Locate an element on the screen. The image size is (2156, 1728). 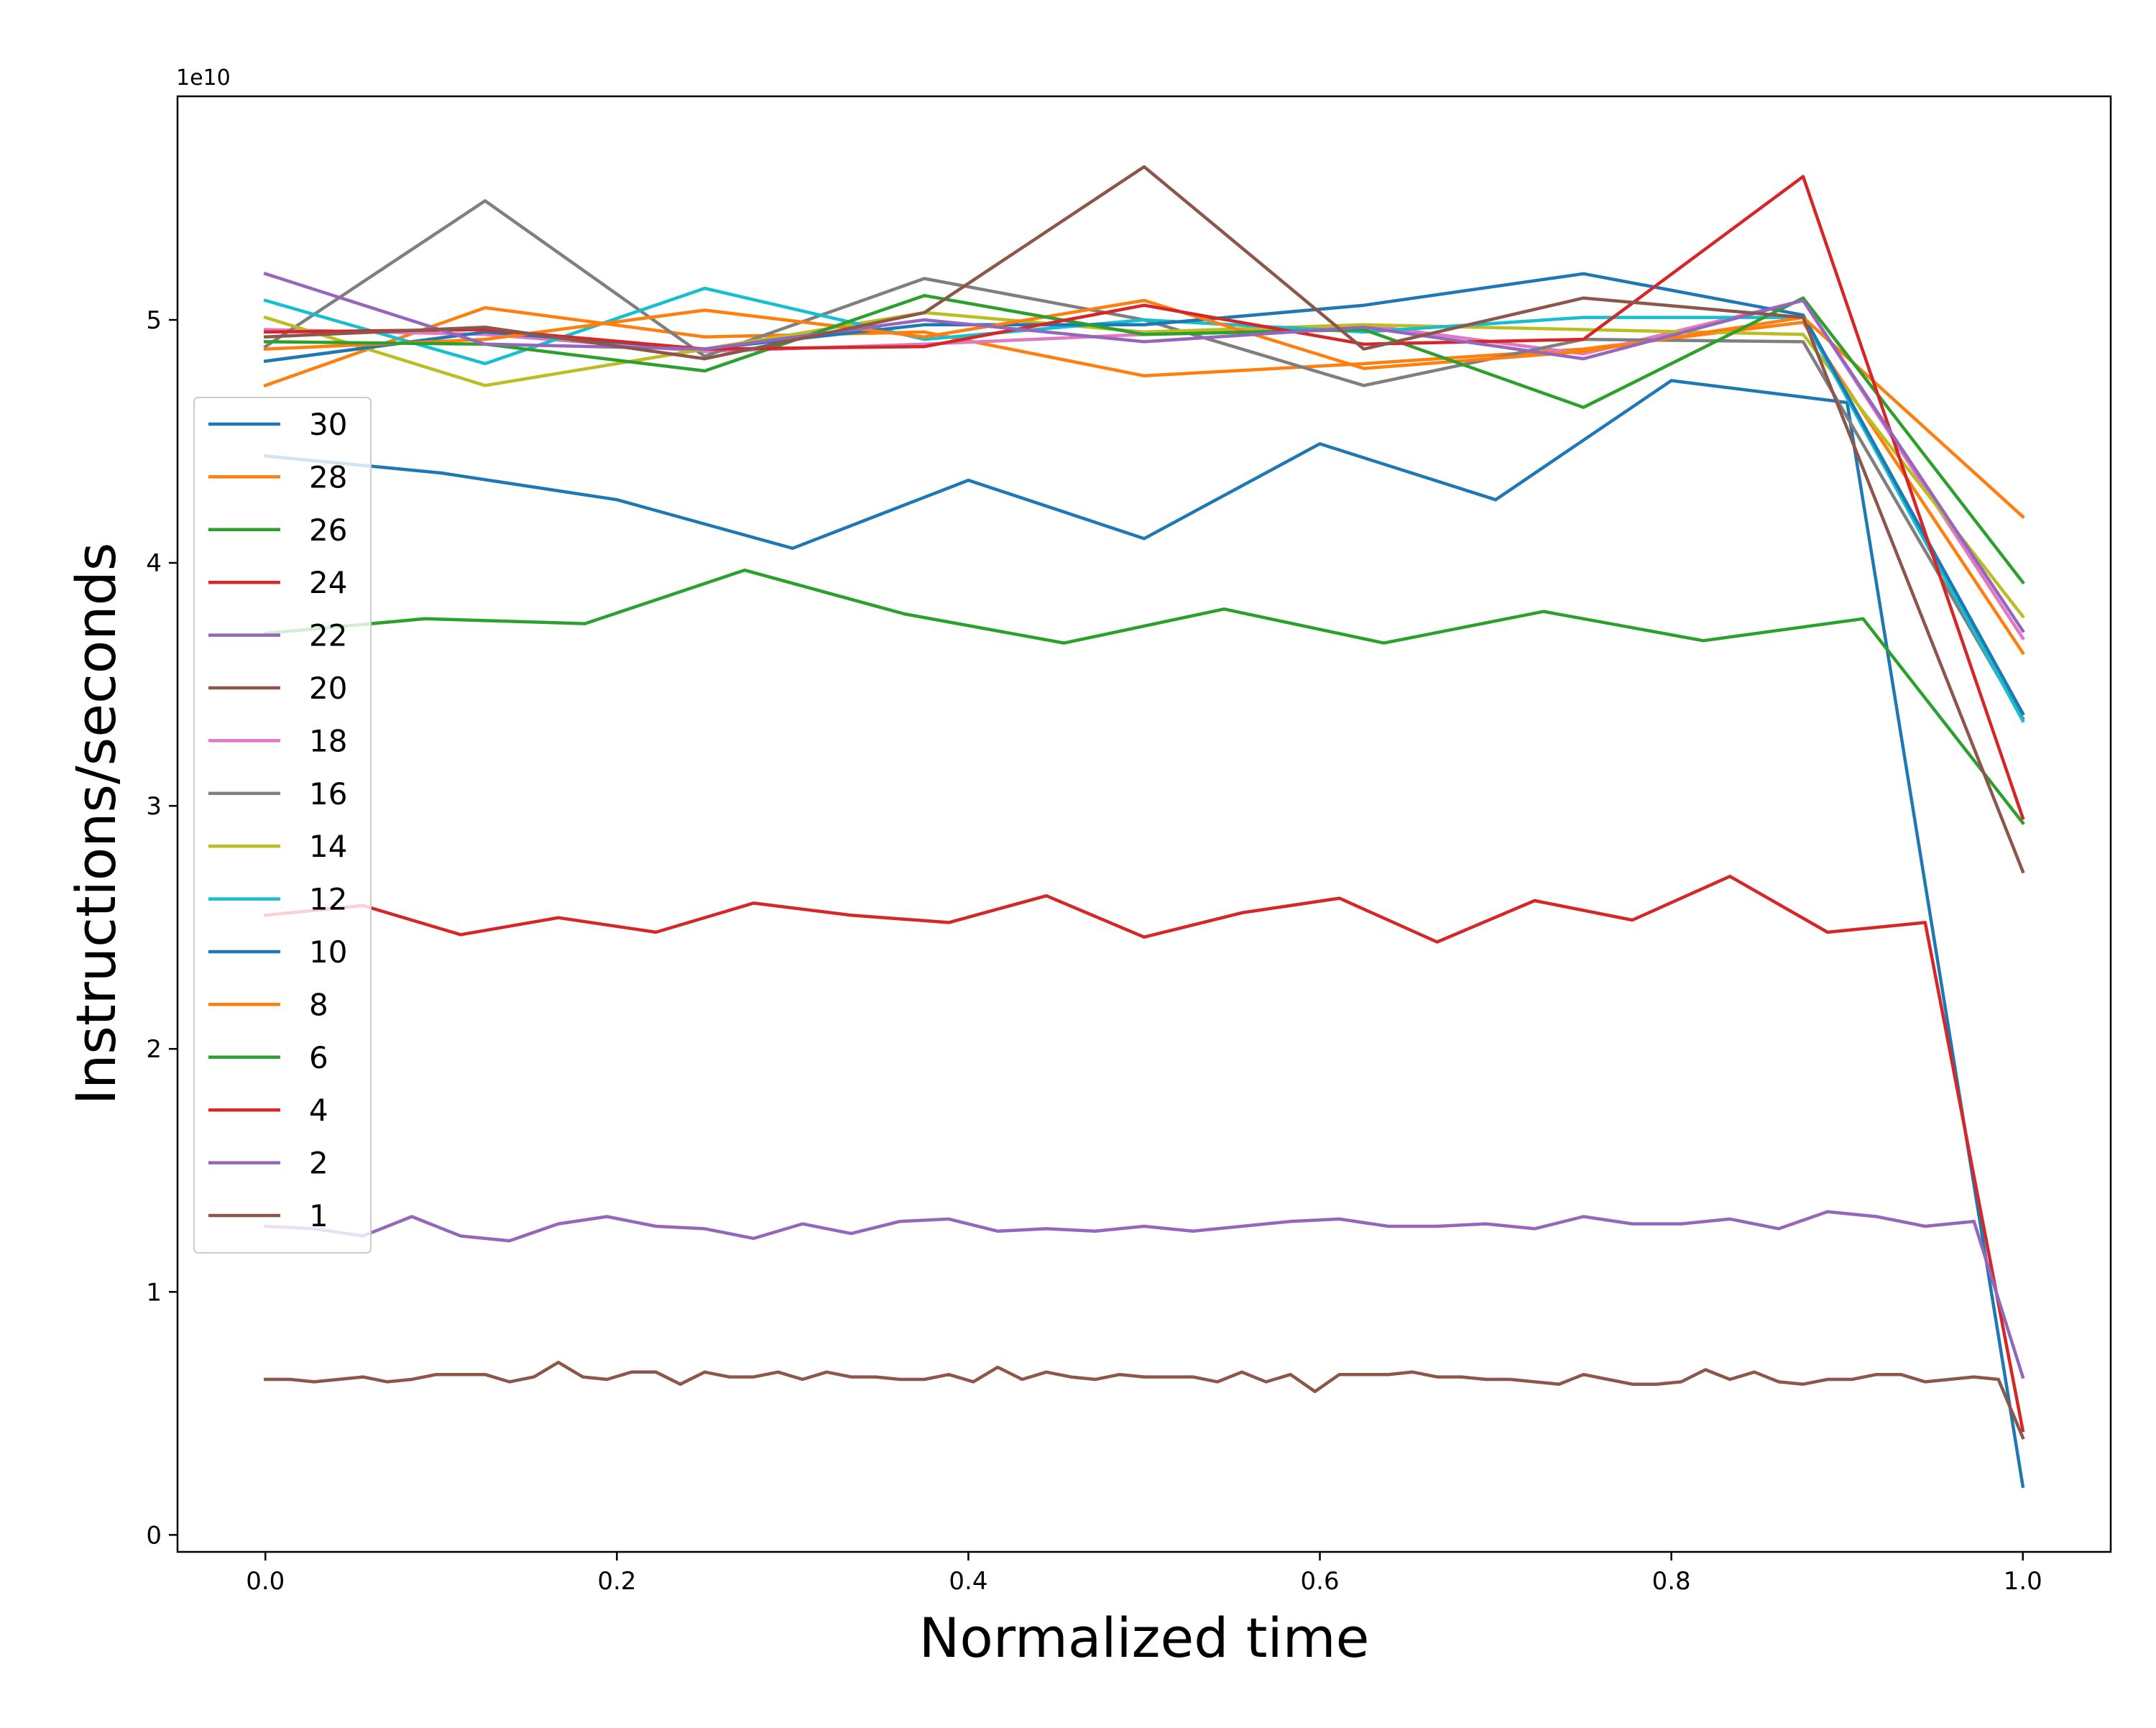
y-axis-label: Instructions/seconds is located at coordinates (96, 824).